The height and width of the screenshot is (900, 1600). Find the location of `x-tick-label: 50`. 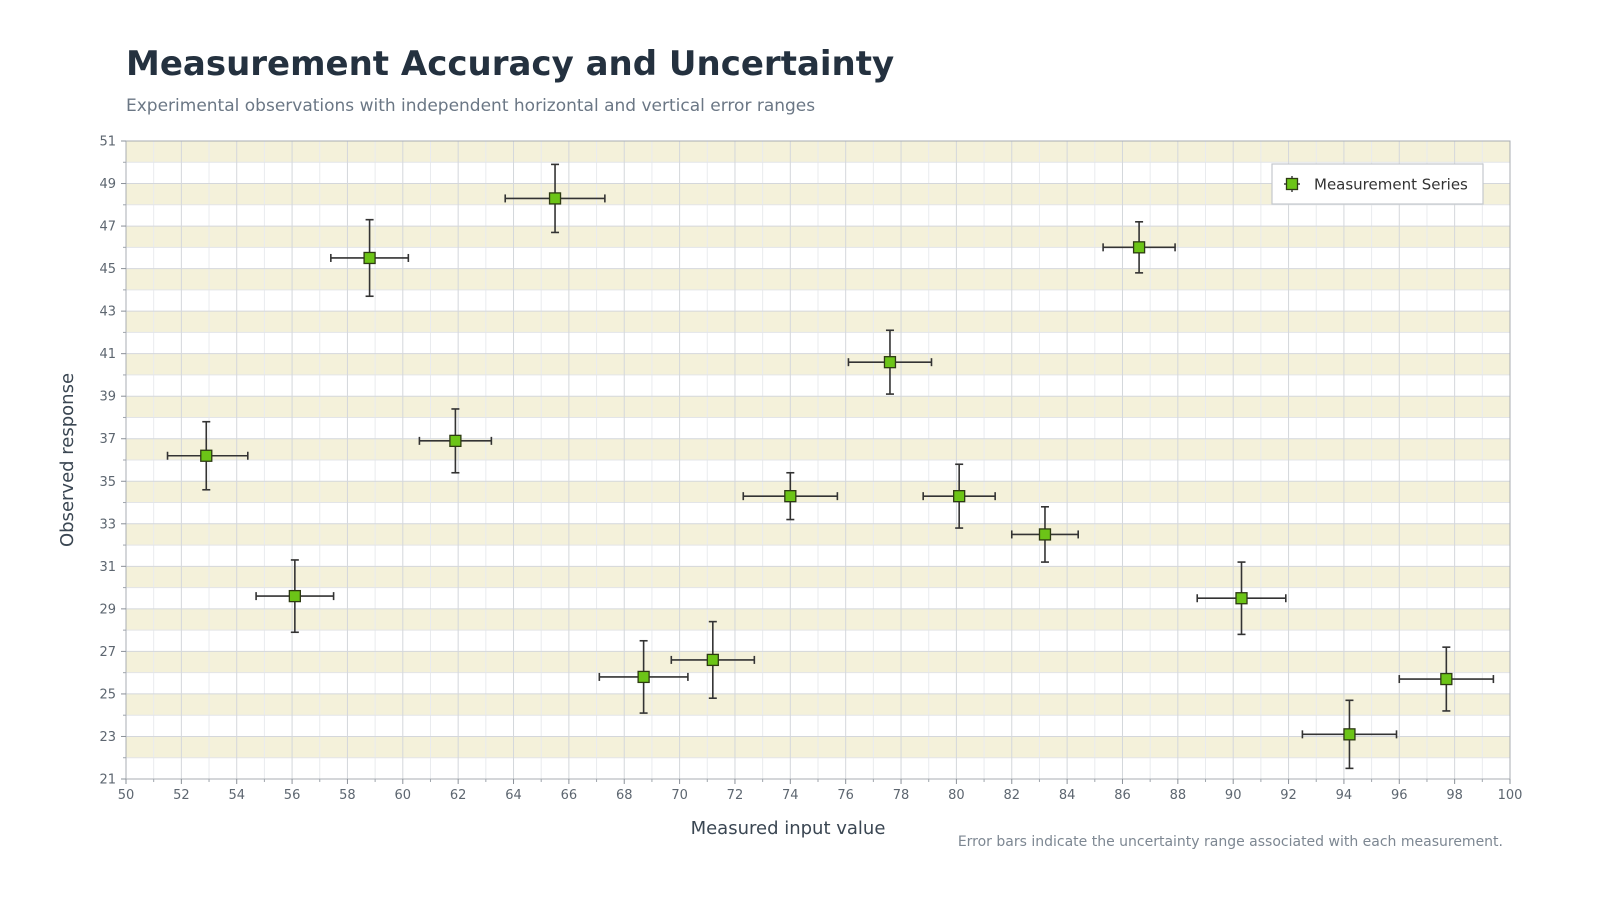

x-tick-label: 50 is located at coordinates (126, 795).